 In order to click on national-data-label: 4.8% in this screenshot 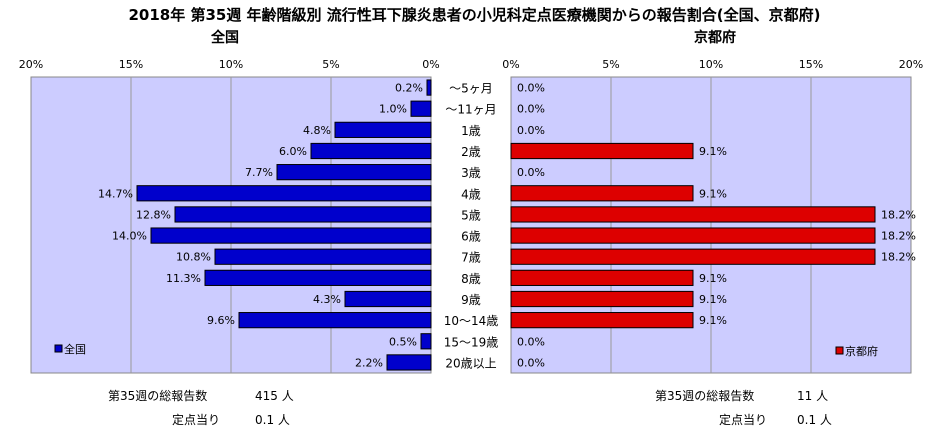, I will do `click(317, 130)`.